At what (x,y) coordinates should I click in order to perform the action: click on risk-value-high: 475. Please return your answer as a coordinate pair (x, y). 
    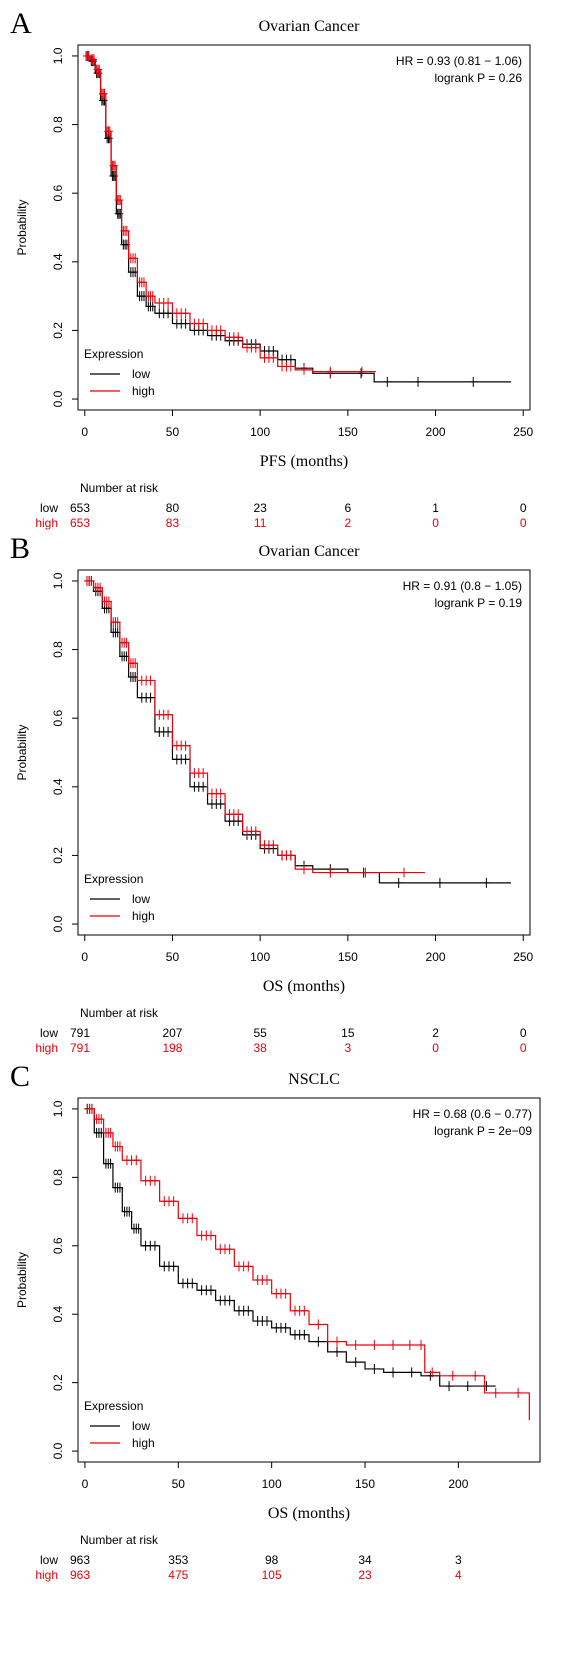
    Looking at the image, I should click on (178, 1575).